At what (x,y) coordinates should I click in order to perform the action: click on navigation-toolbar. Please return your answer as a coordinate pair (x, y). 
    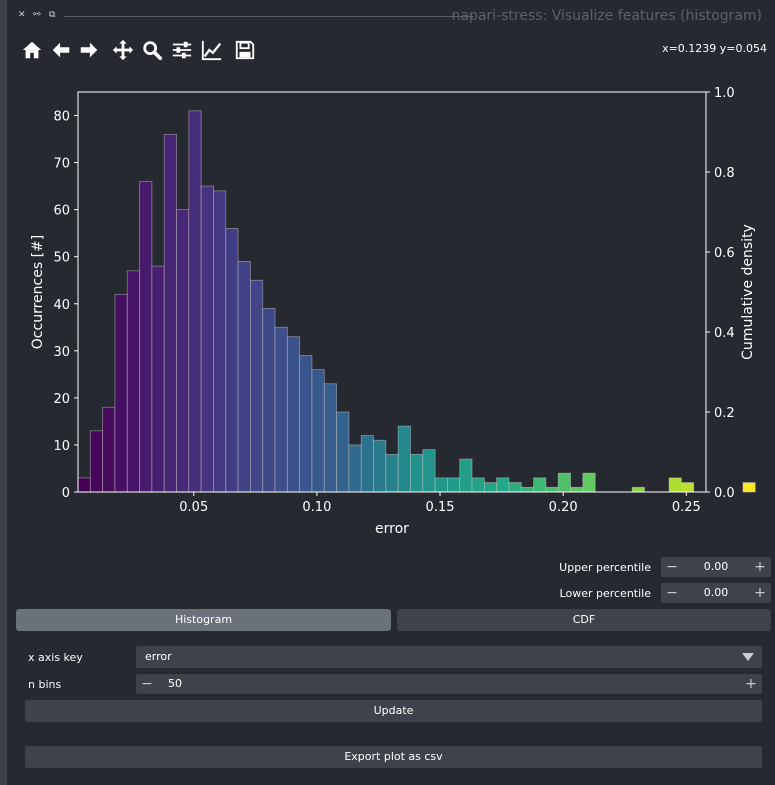
    Looking at the image, I should click on (148, 51).